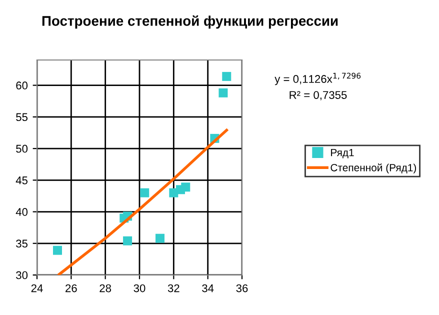 The height and width of the screenshot is (315, 439). Describe the element at coordinates (242, 288) in the screenshot. I see `x-tick-label: 36` at that location.